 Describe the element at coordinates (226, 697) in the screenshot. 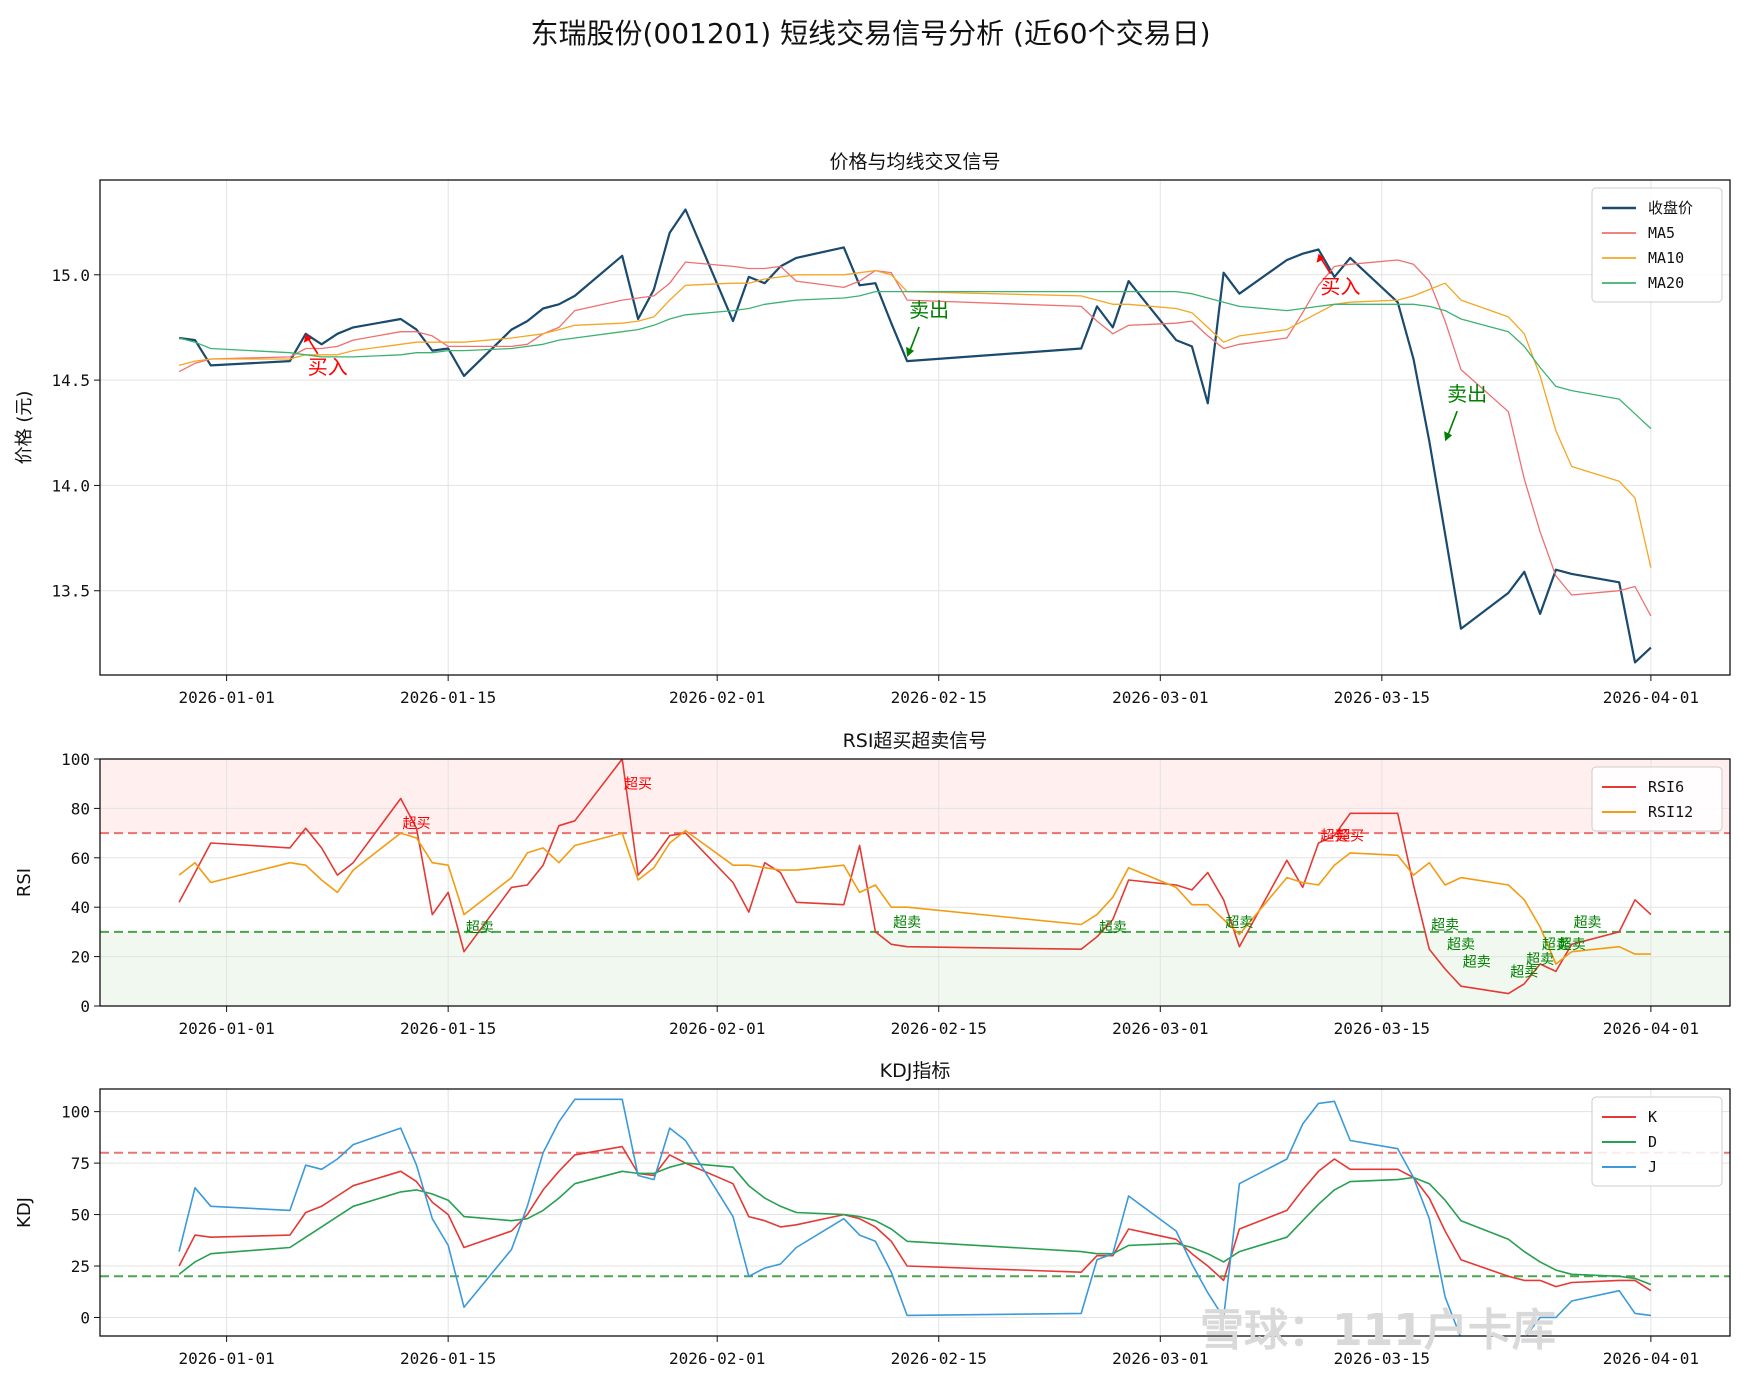

I see `price-xtick-label: 2026-01-01` at that location.